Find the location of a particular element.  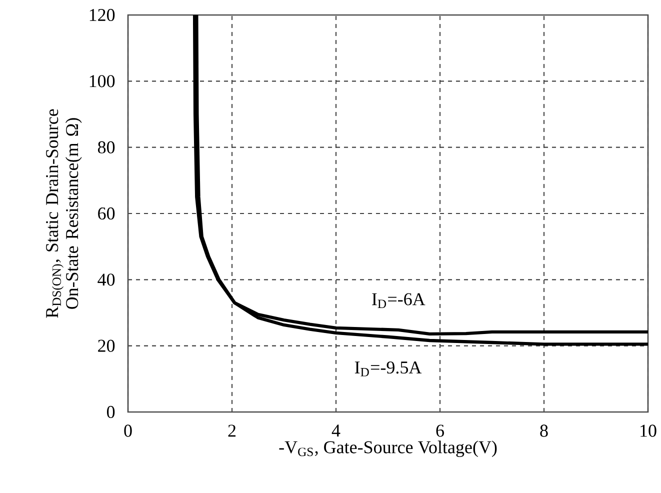

series-label: I$_{D}$=-9.5A is located at coordinates (388, 368).